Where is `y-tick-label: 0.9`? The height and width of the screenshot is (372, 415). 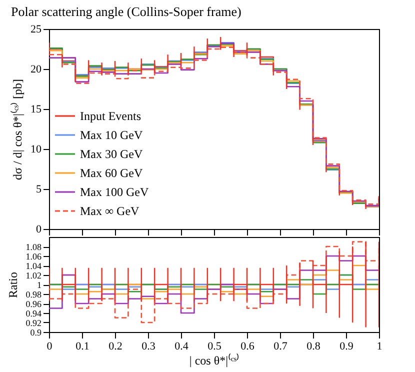
y-tick-label: 0.9 is located at coordinates (36, 333).